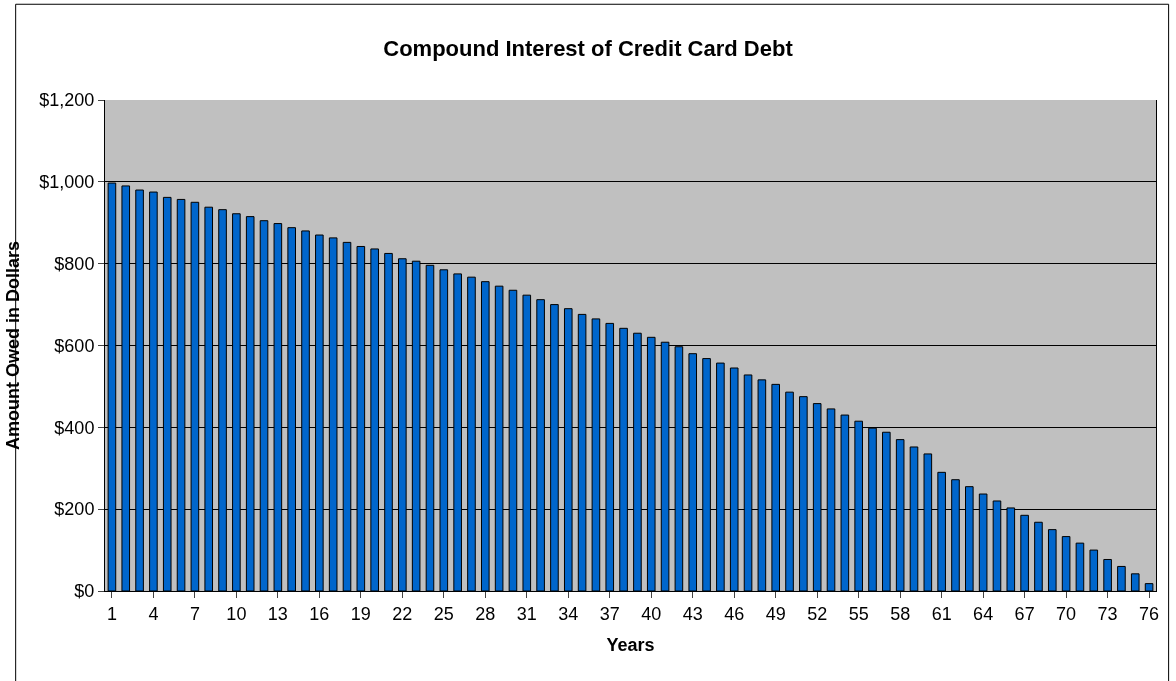 Image resolution: width=1176 pixels, height=681 pixels. I want to click on x-tick-label: 61, so click(941, 613).